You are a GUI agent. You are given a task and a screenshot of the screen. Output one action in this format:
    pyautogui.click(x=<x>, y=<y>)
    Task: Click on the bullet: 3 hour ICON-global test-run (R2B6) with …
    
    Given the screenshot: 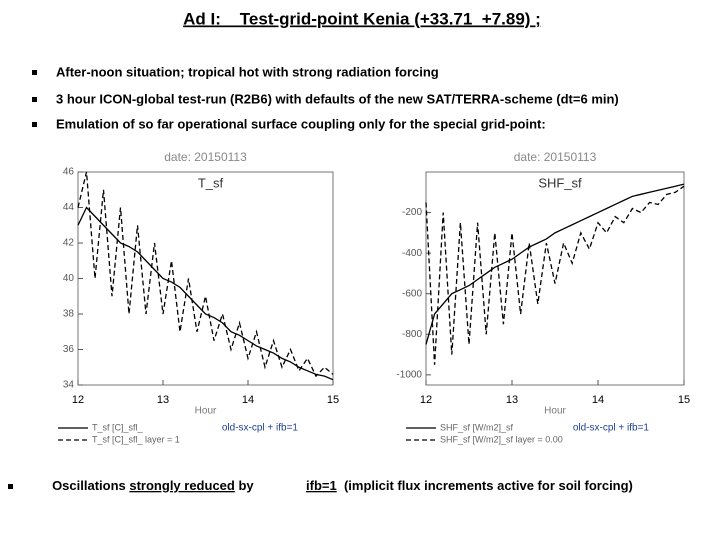 What is the action you would take?
    pyautogui.click(x=337, y=98)
    